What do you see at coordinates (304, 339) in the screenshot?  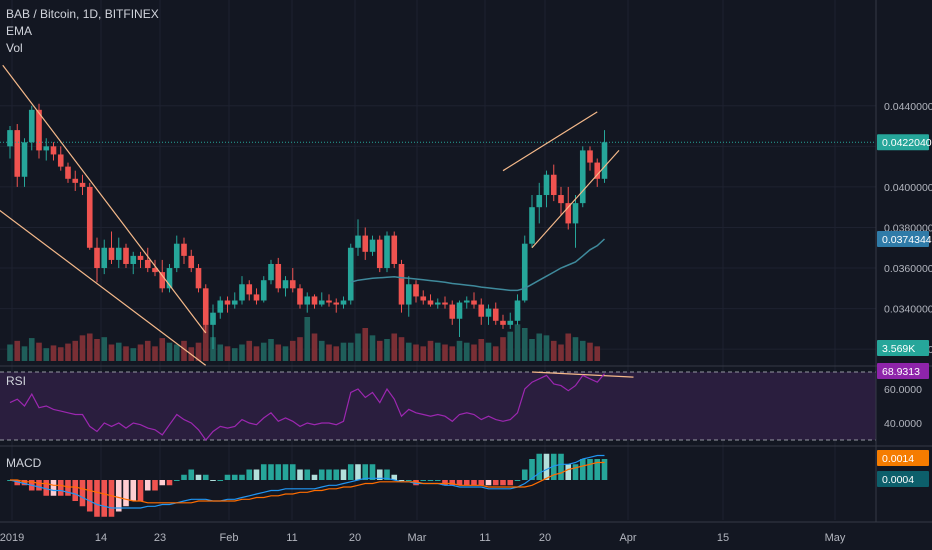 I see `volume-bars` at bounding box center [304, 339].